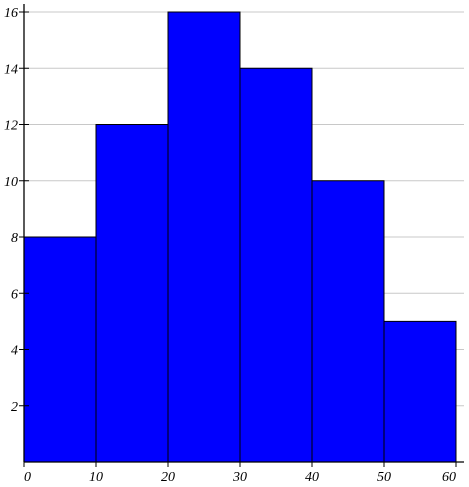 Image resolution: width=469 pixels, height=487 pixels. I want to click on x-tick-label-0: 0, so click(27, 477).